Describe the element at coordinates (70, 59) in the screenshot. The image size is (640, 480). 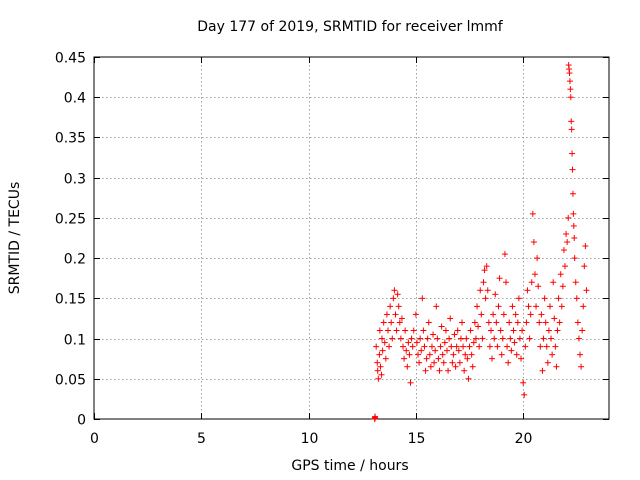
I see `y-tick-label: 0.45` at that location.